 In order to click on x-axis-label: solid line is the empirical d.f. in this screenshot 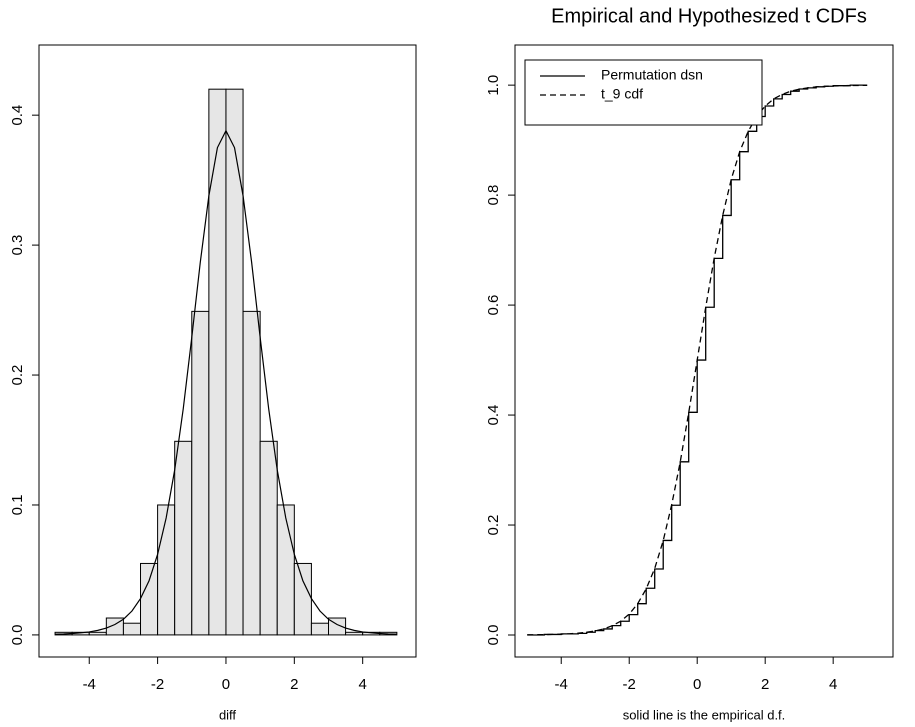, I will do `click(704, 714)`.